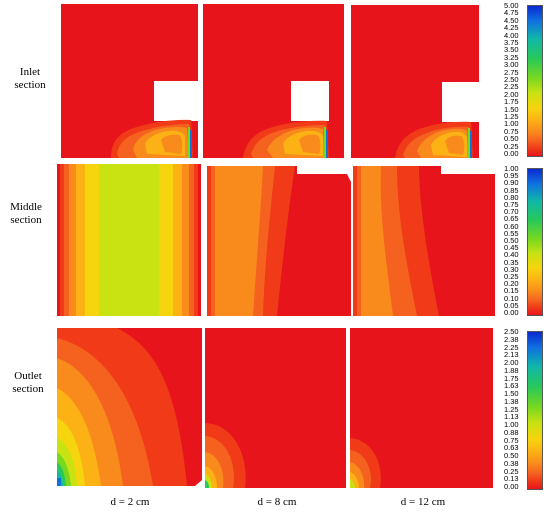 Image resolution: width=550 pixels, height=513 pixels. What do you see at coordinates (511, 417) in the screenshot?
I see `colorbar-tick-label: 1.13` at bounding box center [511, 417].